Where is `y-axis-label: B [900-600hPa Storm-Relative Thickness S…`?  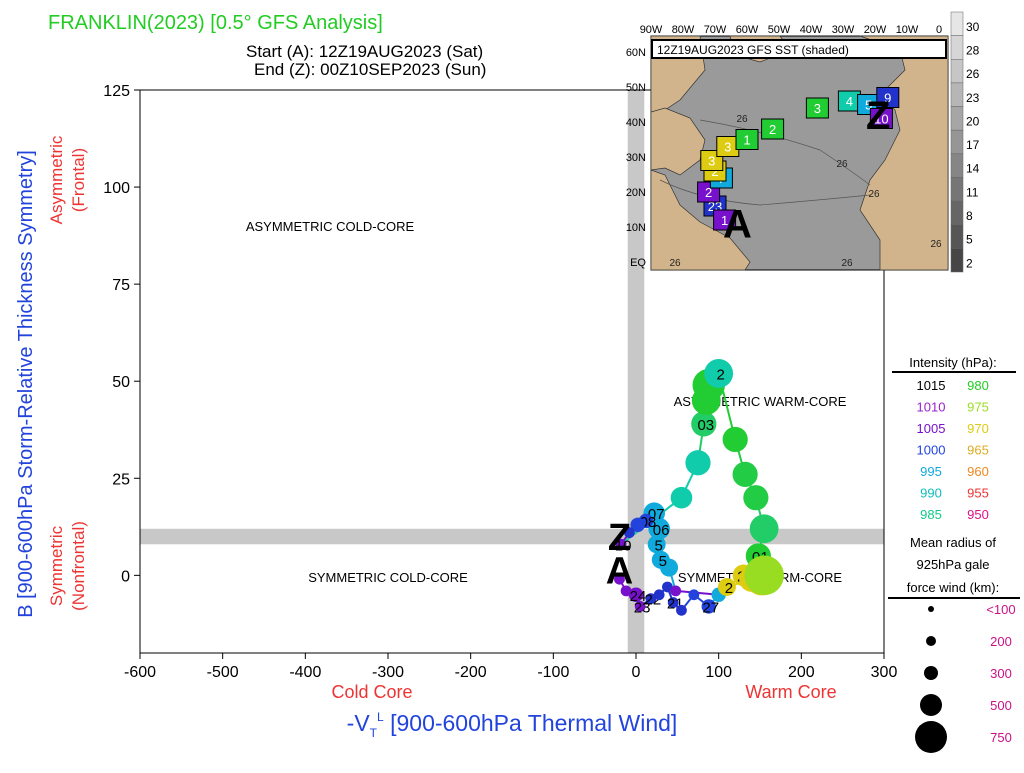 y-axis-label: B [900-600hPa Storm-Relative Thickness S… is located at coordinates (26, 384).